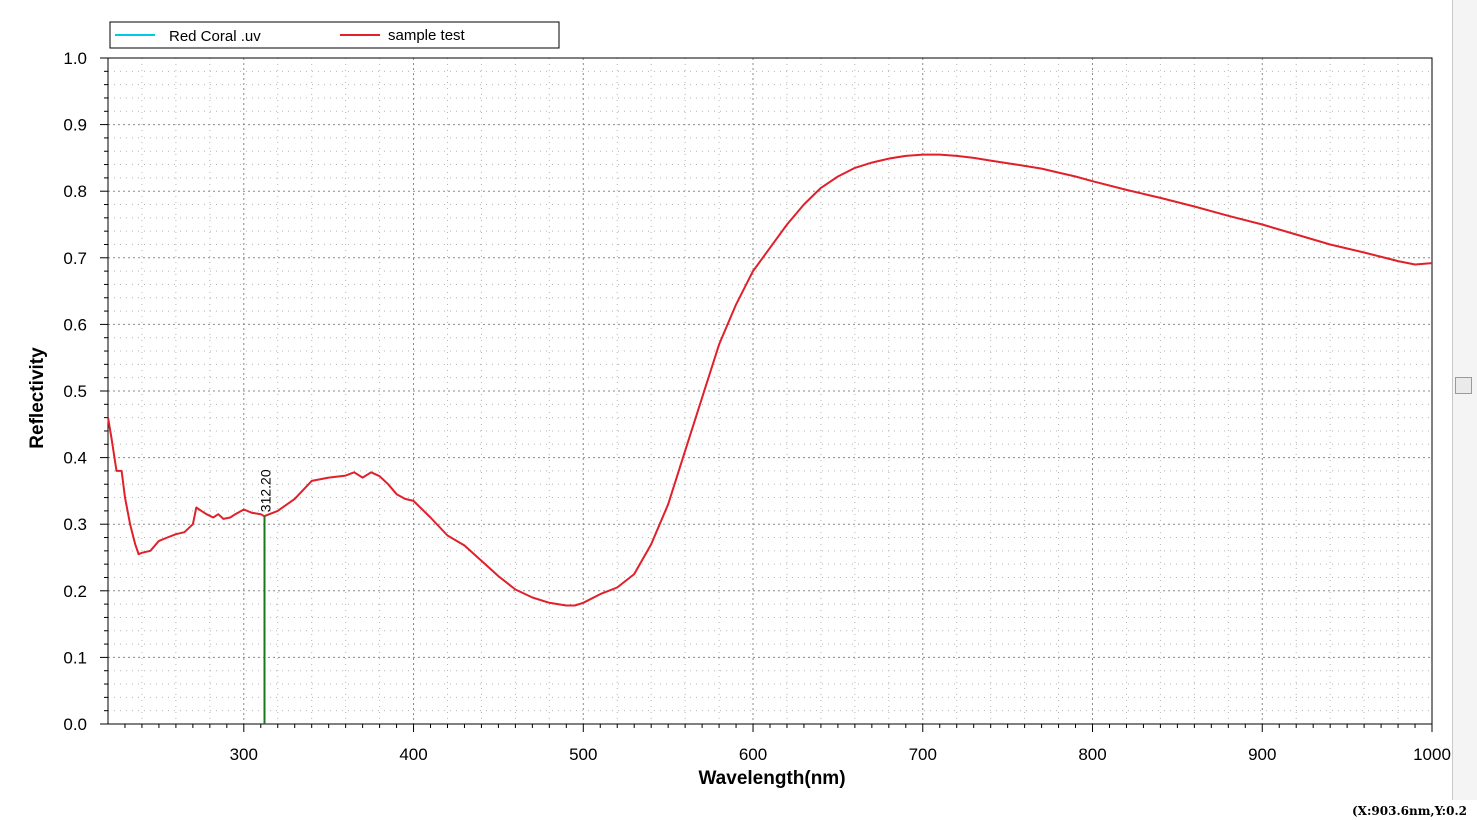 The image size is (1477, 820). I want to click on x-tick-label: 400, so click(413, 754).